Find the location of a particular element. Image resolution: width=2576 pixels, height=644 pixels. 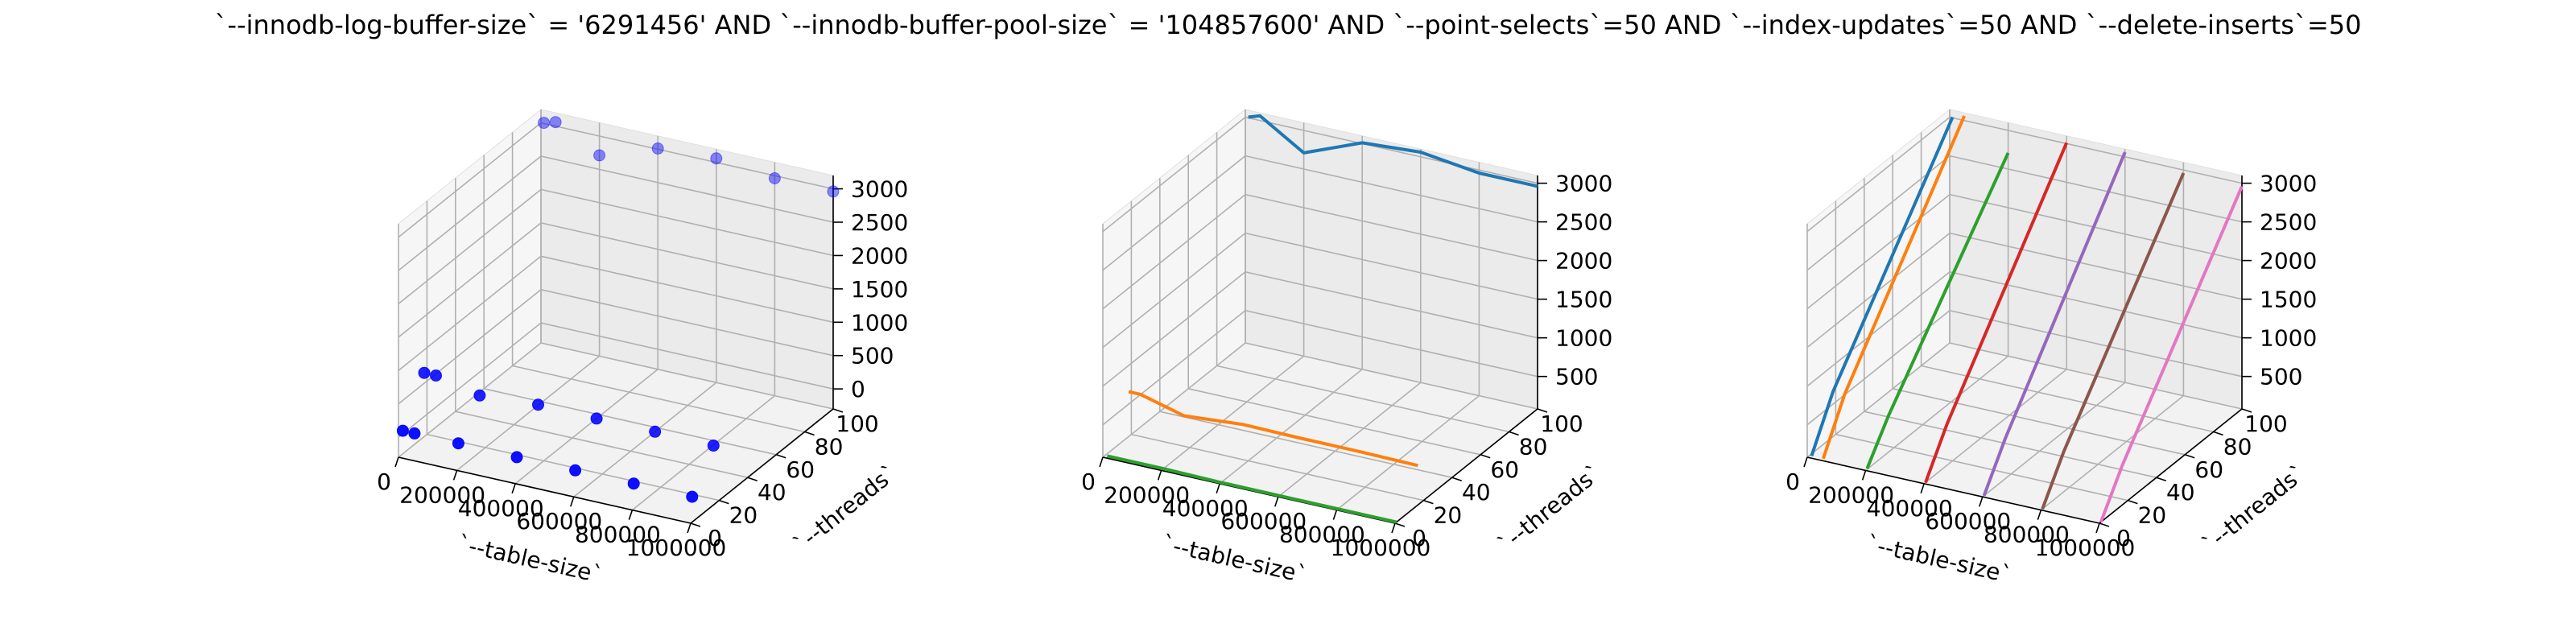

z-tick-label: 1500 is located at coordinates (1583, 300).